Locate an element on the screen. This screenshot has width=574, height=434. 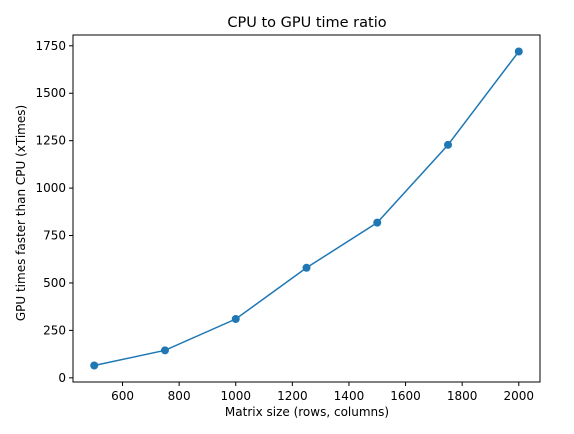
x-tick-label: 600 is located at coordinates (122, 396).